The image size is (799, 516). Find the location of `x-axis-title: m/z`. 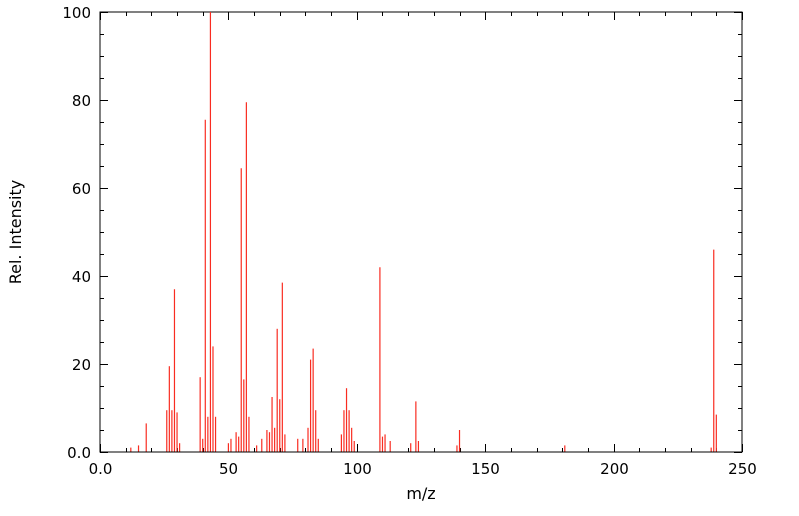

x-axis-title: m/z is located at coordinates (420, 493).